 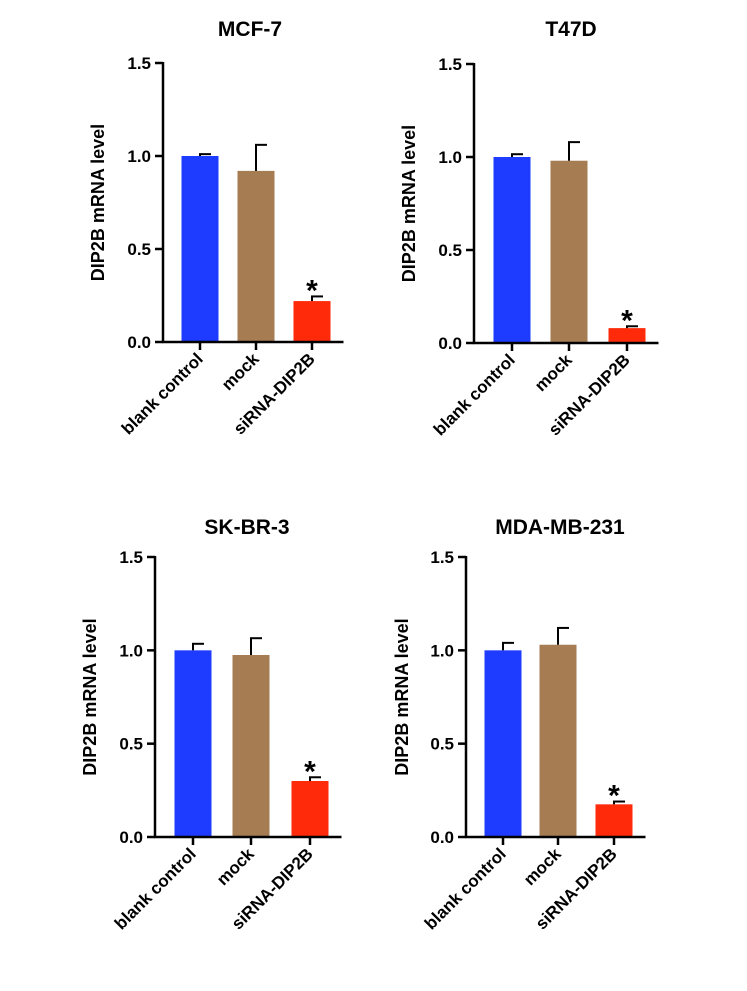 I want to click on chart-title: MDA-MB-231, so click(x=560, y=527).